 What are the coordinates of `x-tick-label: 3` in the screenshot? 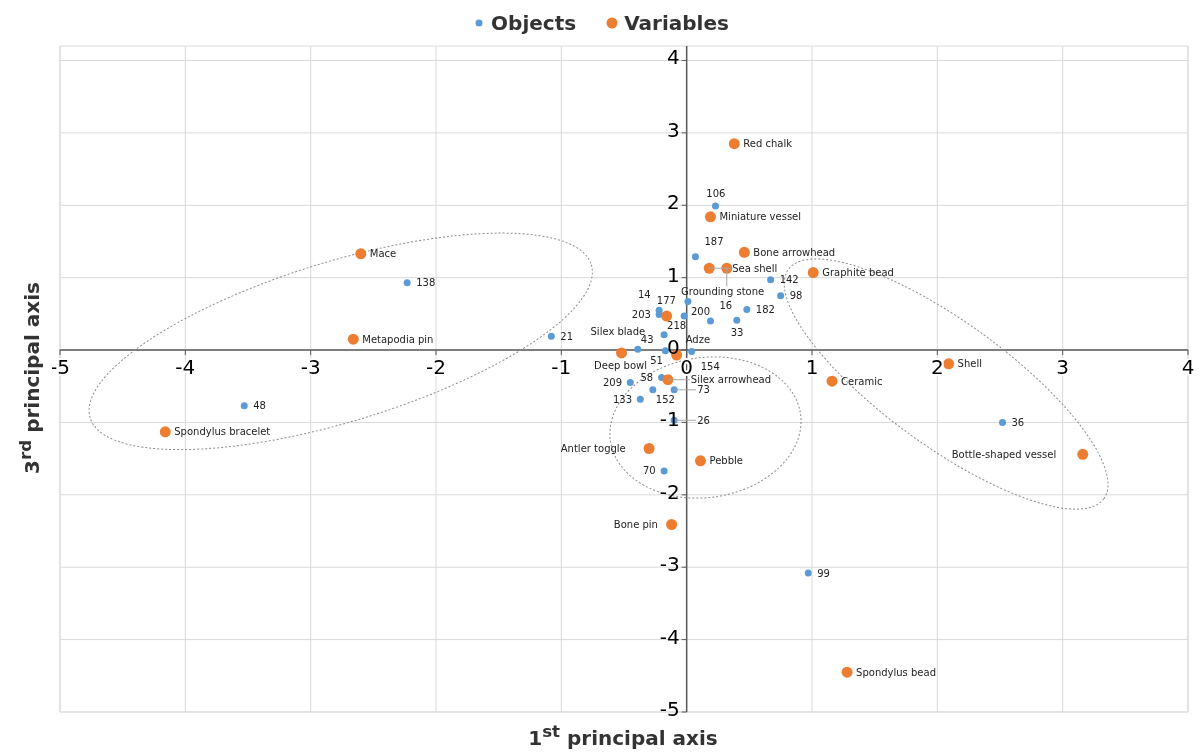 It's located at (1063, 367).